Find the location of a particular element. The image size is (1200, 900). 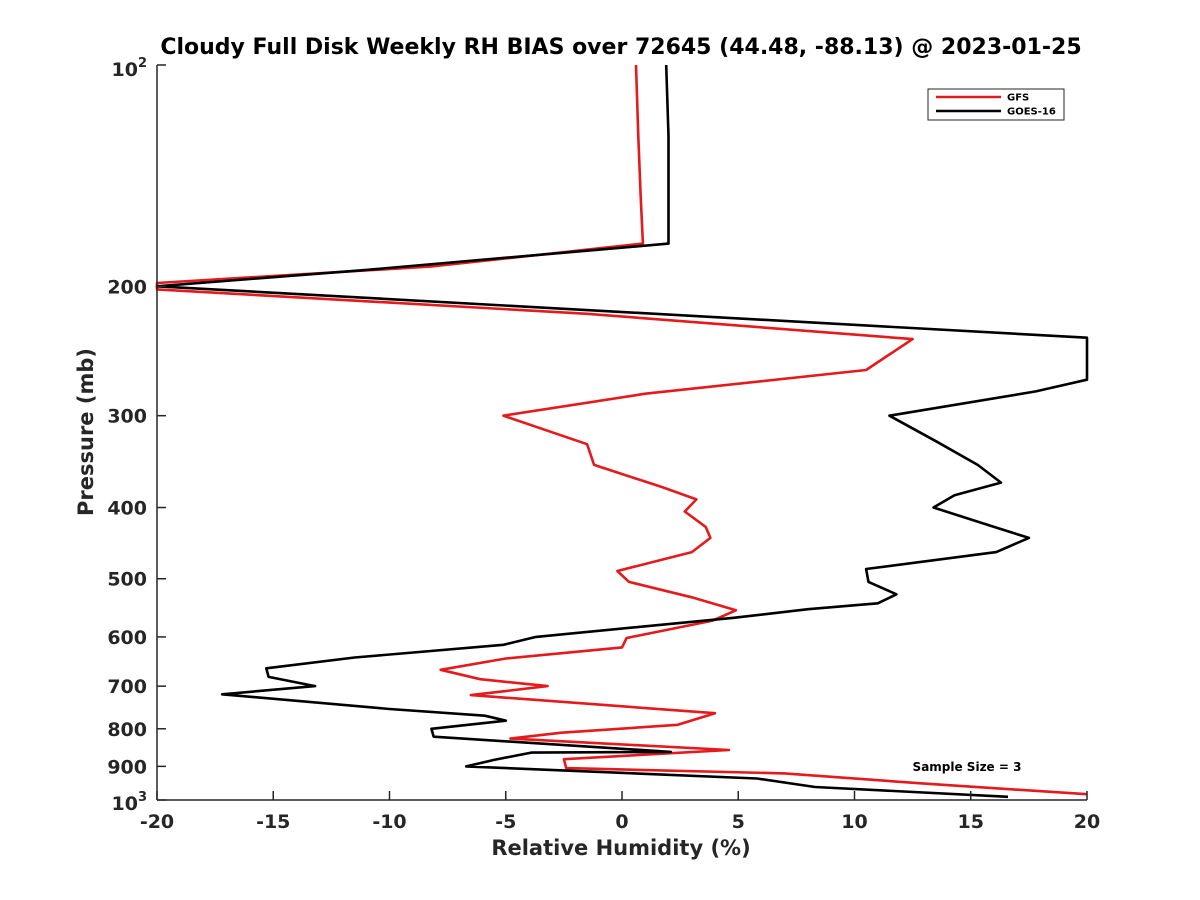

x-ticks: -20 -15 -10 -5 0 5 10 15 20 is located at coordinates (620, 812).